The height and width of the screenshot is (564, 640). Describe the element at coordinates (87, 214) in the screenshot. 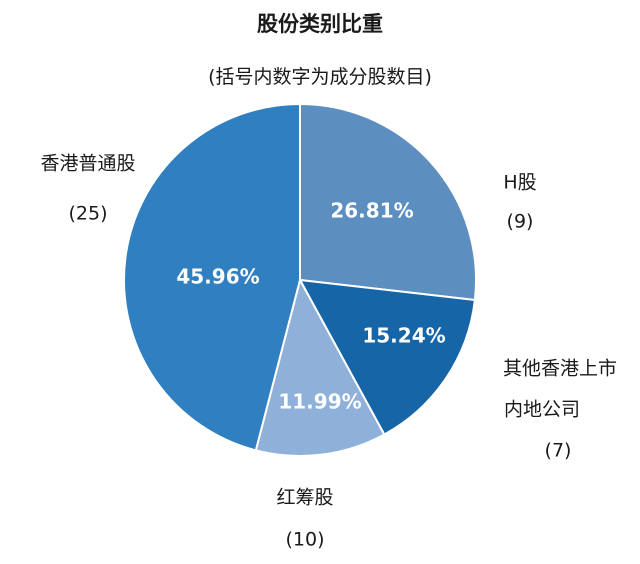

I see `slice-count-label: (25)` at that location.